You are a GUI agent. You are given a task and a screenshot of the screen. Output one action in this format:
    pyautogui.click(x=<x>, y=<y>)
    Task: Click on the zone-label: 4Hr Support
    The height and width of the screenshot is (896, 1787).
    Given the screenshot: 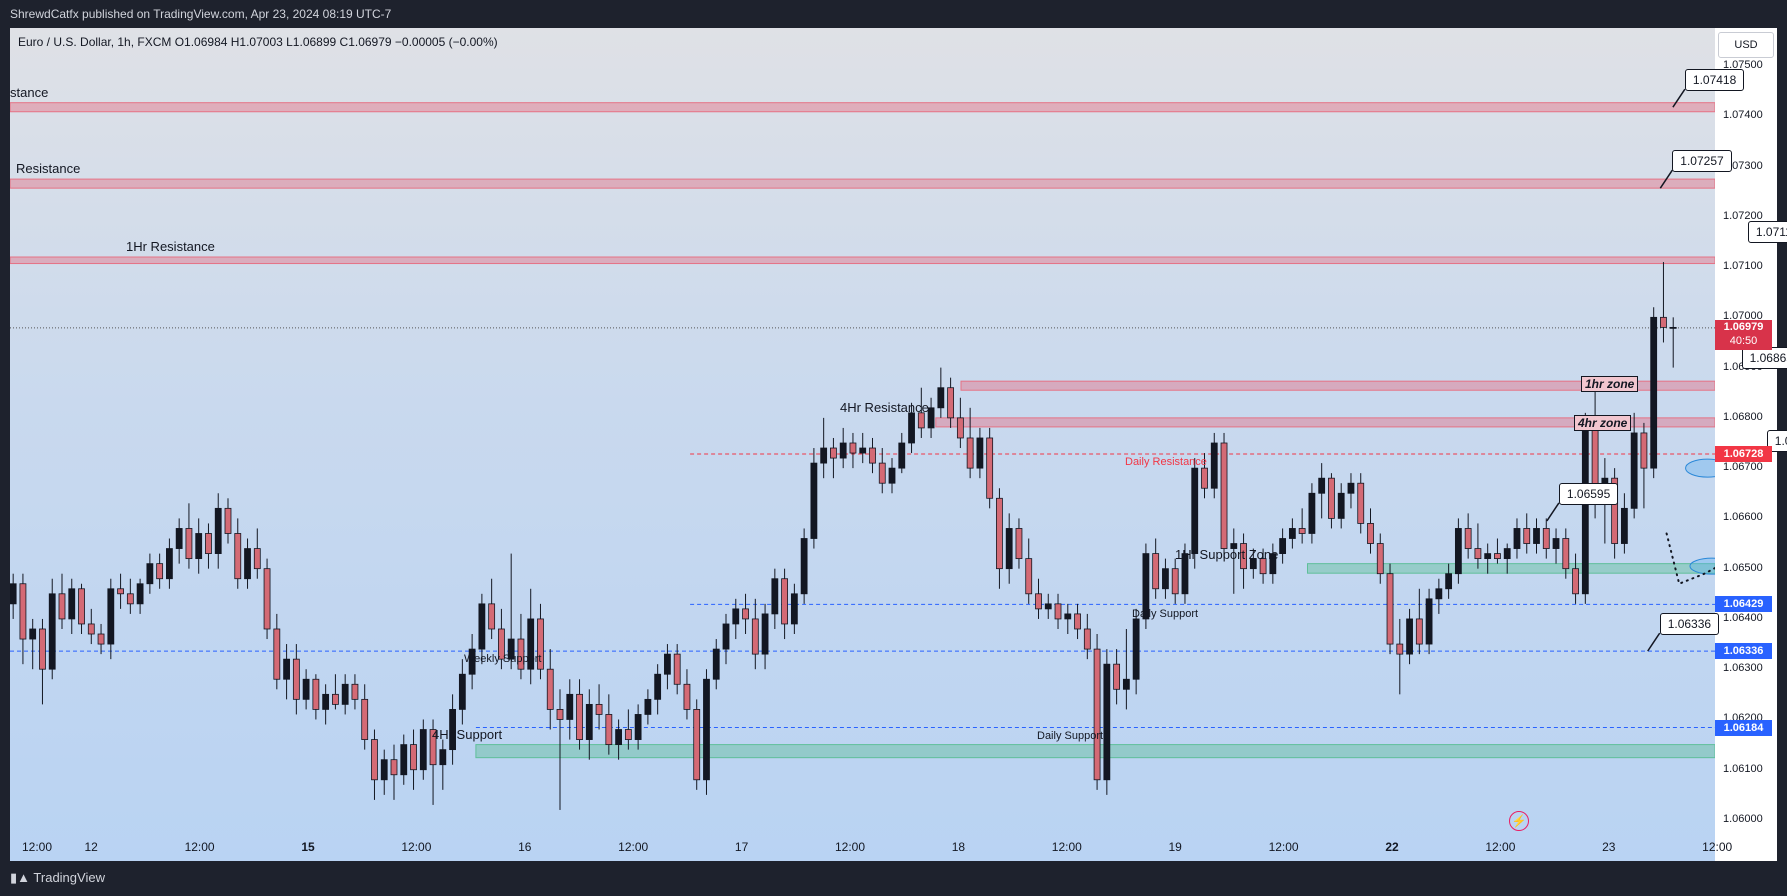 What is the action you would take?
    pyautogui.click(x=467, y=734)
    